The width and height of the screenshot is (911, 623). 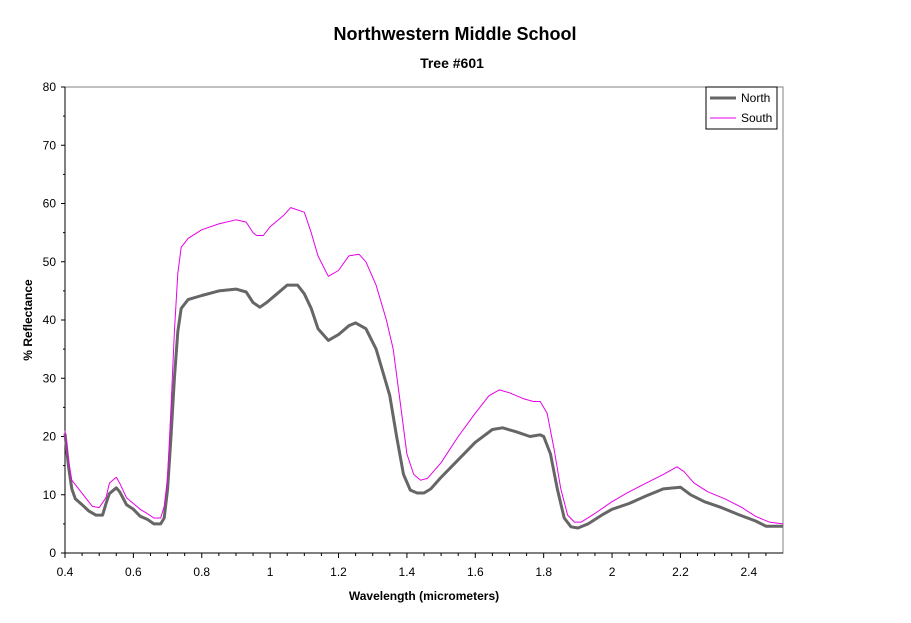 I want to click on x-tick-label: 2.4, so click(x=748, y=572).